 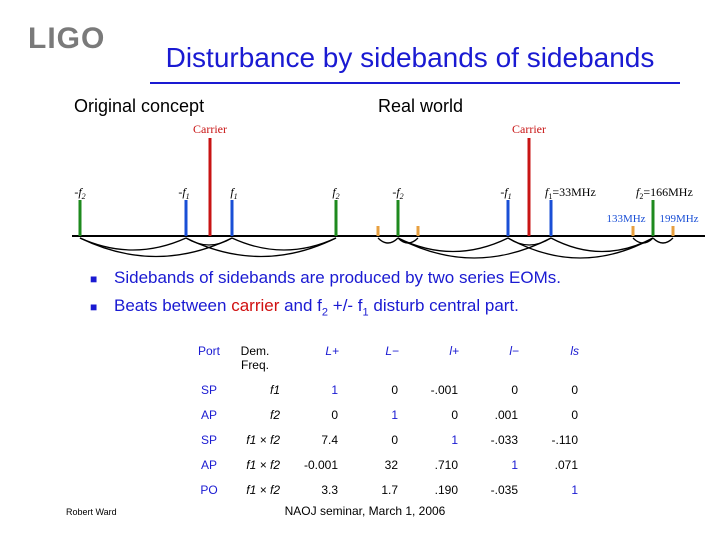 What do you see at coordinates (384, 439) in the screenshot?
I see `table-row: SP f1 × f2 7.4 0 1 -.033 -.110` at bounding box center [384, 439].